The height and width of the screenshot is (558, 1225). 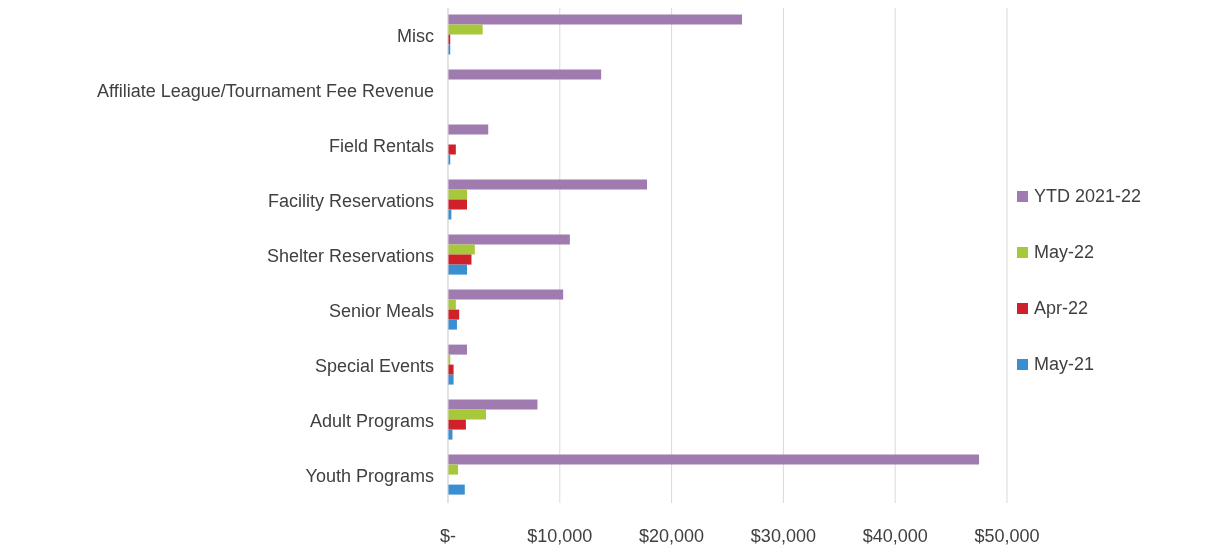 I want to click on y-tick-label: Field Rentals, so click(x=381, y=145).